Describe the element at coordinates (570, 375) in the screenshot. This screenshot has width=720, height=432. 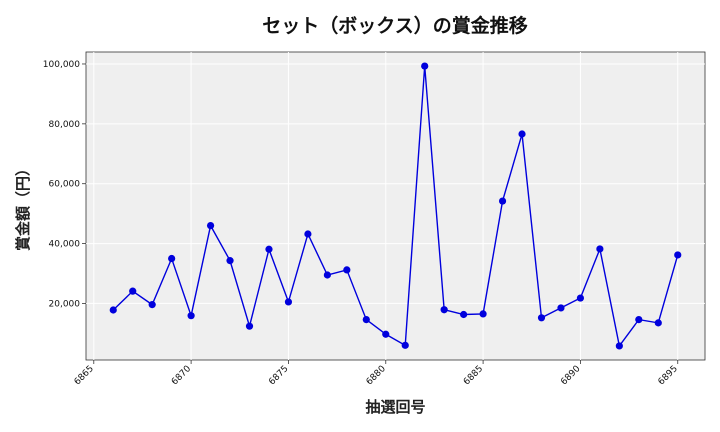
I see `x-tick-label: 6890` at that location.